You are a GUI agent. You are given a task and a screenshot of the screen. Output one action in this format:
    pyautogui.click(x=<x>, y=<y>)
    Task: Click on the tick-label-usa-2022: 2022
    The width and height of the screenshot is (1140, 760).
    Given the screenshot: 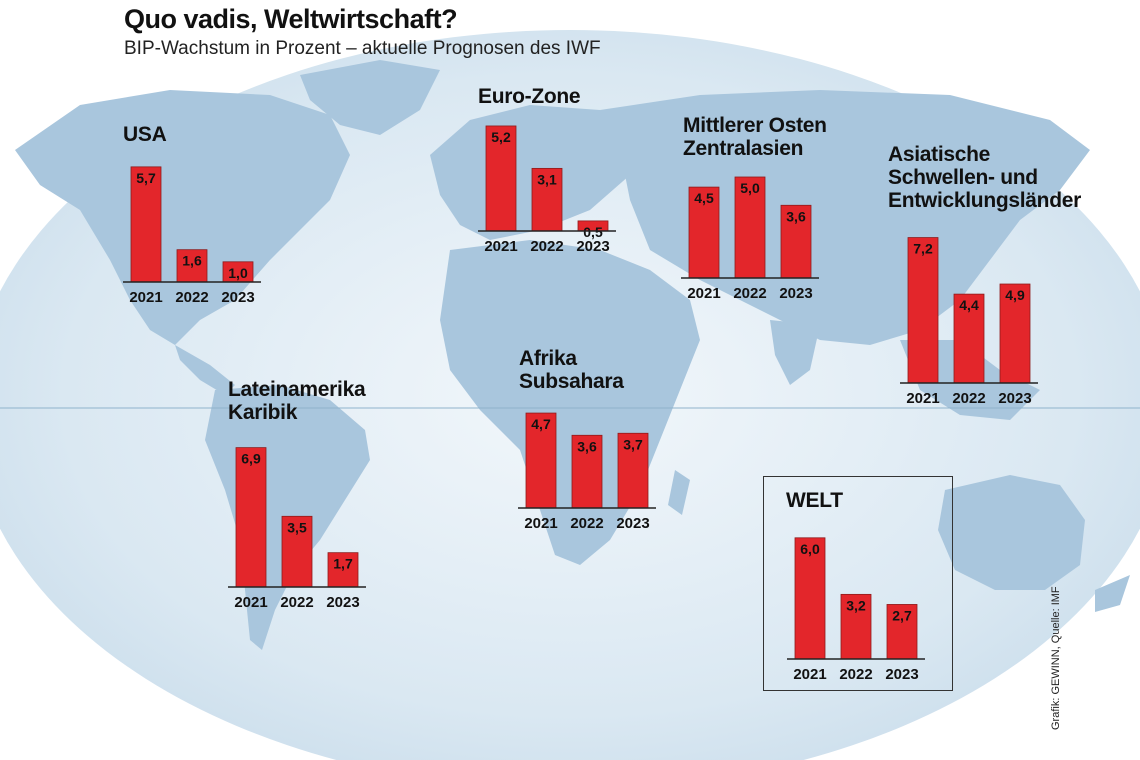 What is the action you would take?
    pyautogui.click(x=191, y=297)
    